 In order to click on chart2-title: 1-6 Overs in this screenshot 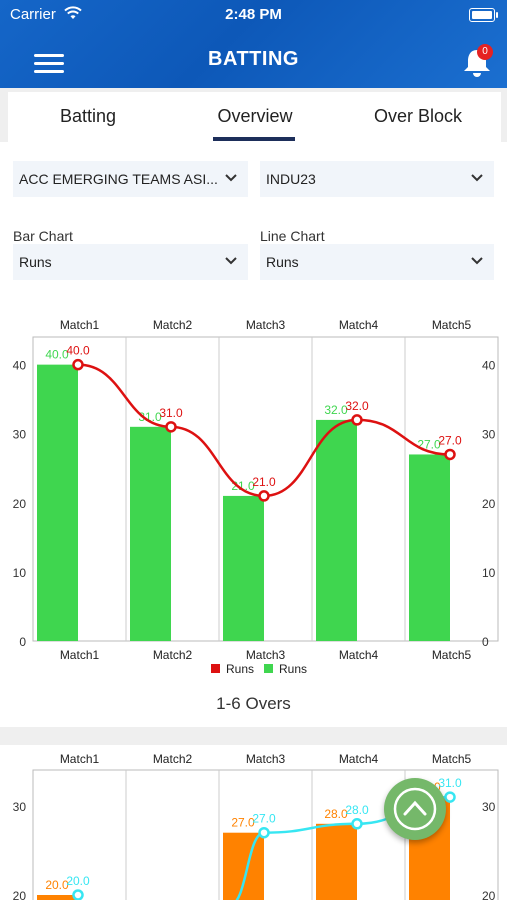, I will do `click(253, 703)`.